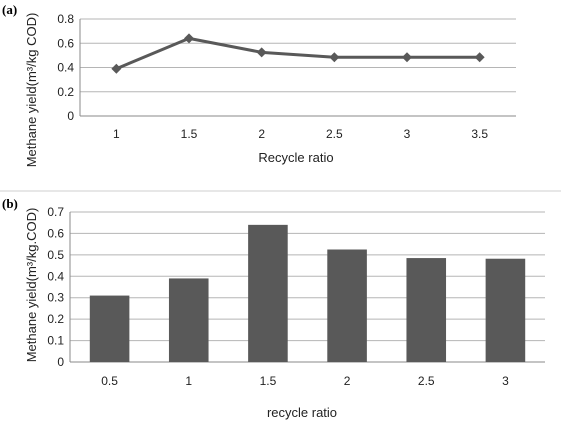 The width and height of the screenshot is (561, 434). I want to click on chart-a-x-tick-label: 2, so click(261, 134).